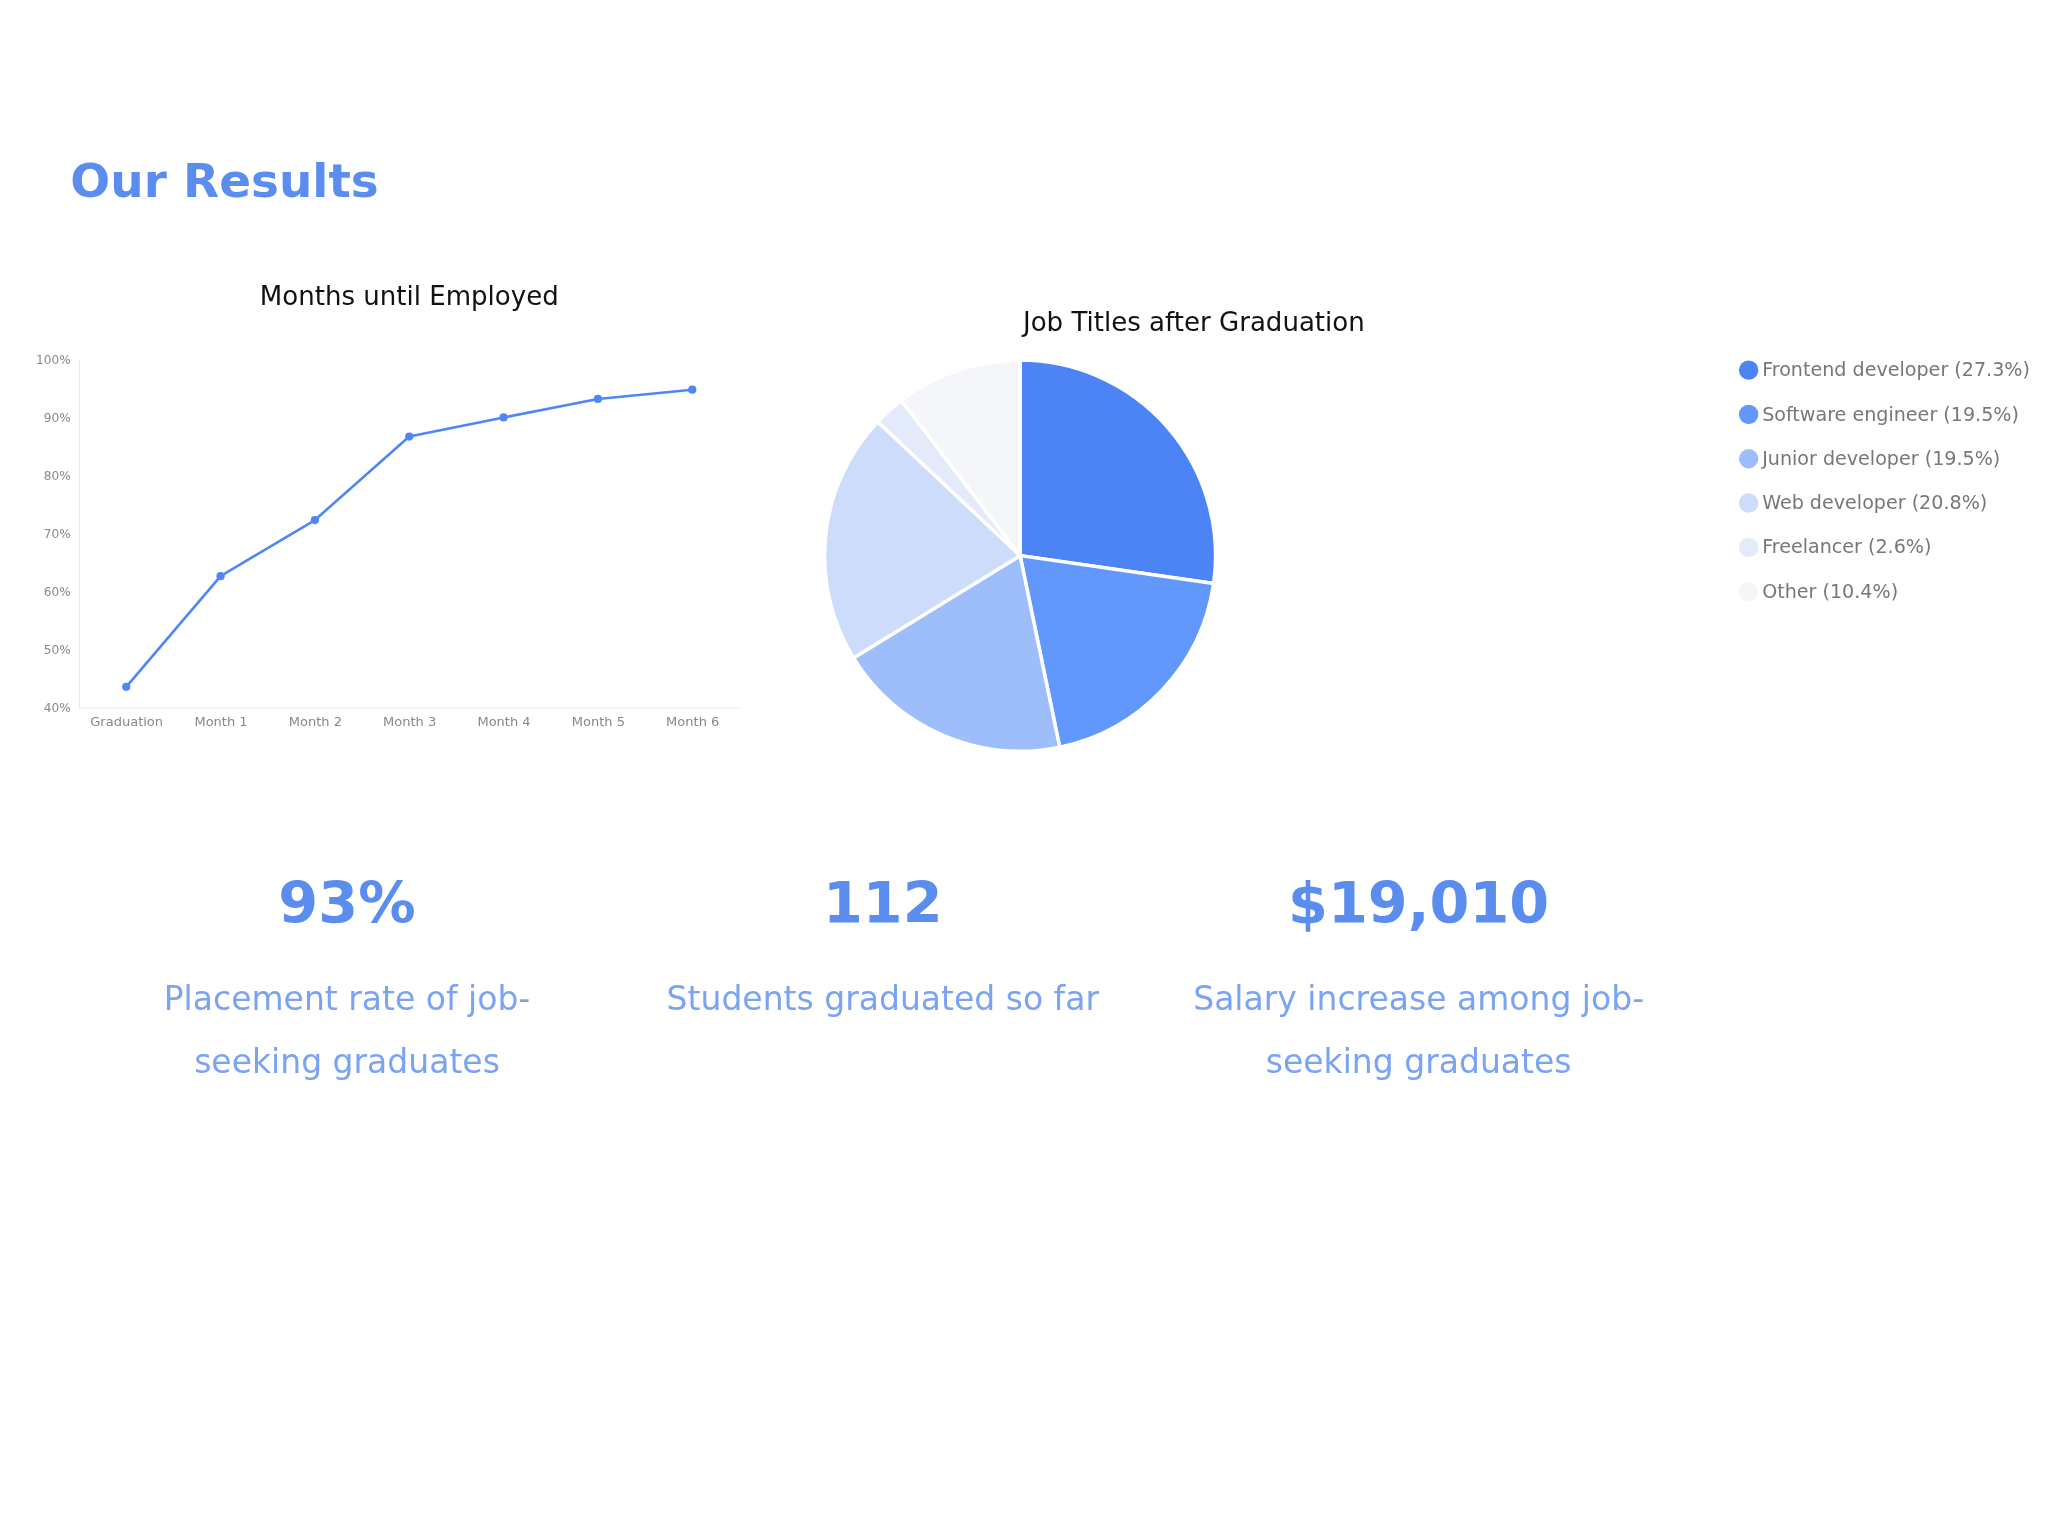 The image size is (2048, 1536). Describe the element at coordinates (1419, 1030) in the screenshot. I see `text: Salary increase among job-seeking graduates` at that location.